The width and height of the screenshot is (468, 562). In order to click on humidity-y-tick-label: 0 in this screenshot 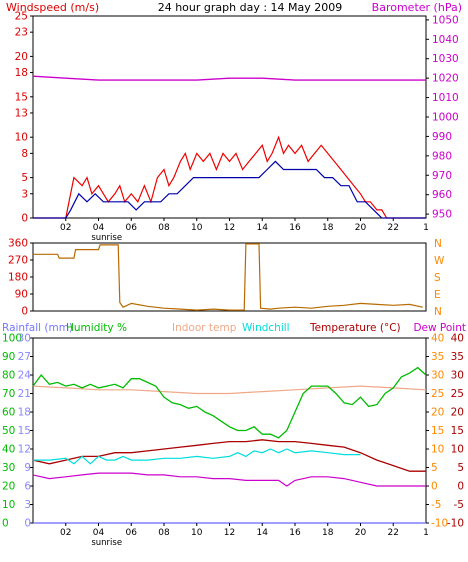, I will do `click(5, 524)`.